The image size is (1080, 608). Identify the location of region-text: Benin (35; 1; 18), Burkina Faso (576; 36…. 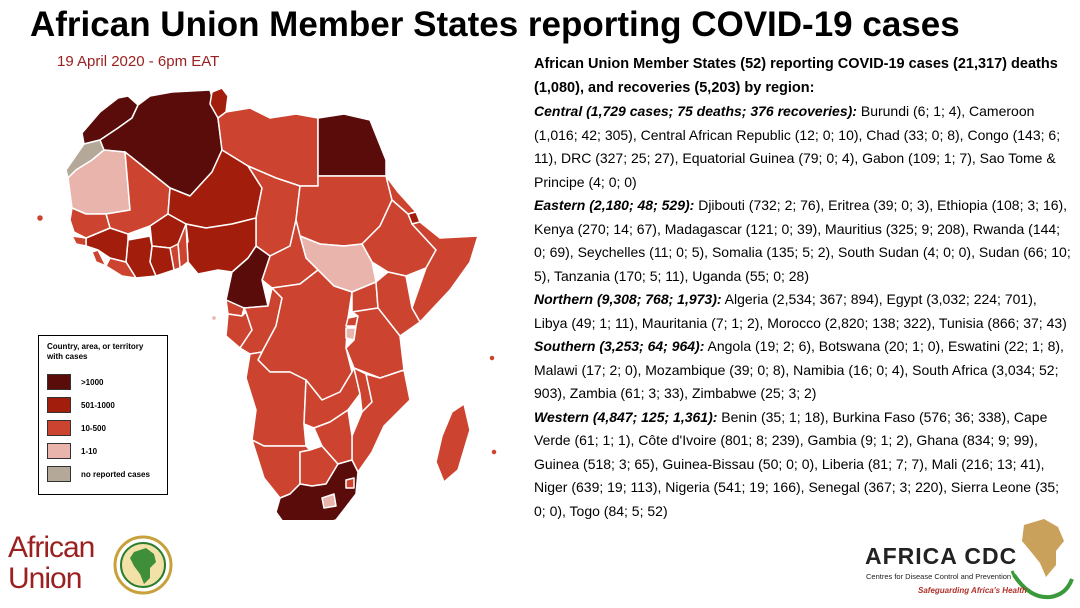
(797, 463).